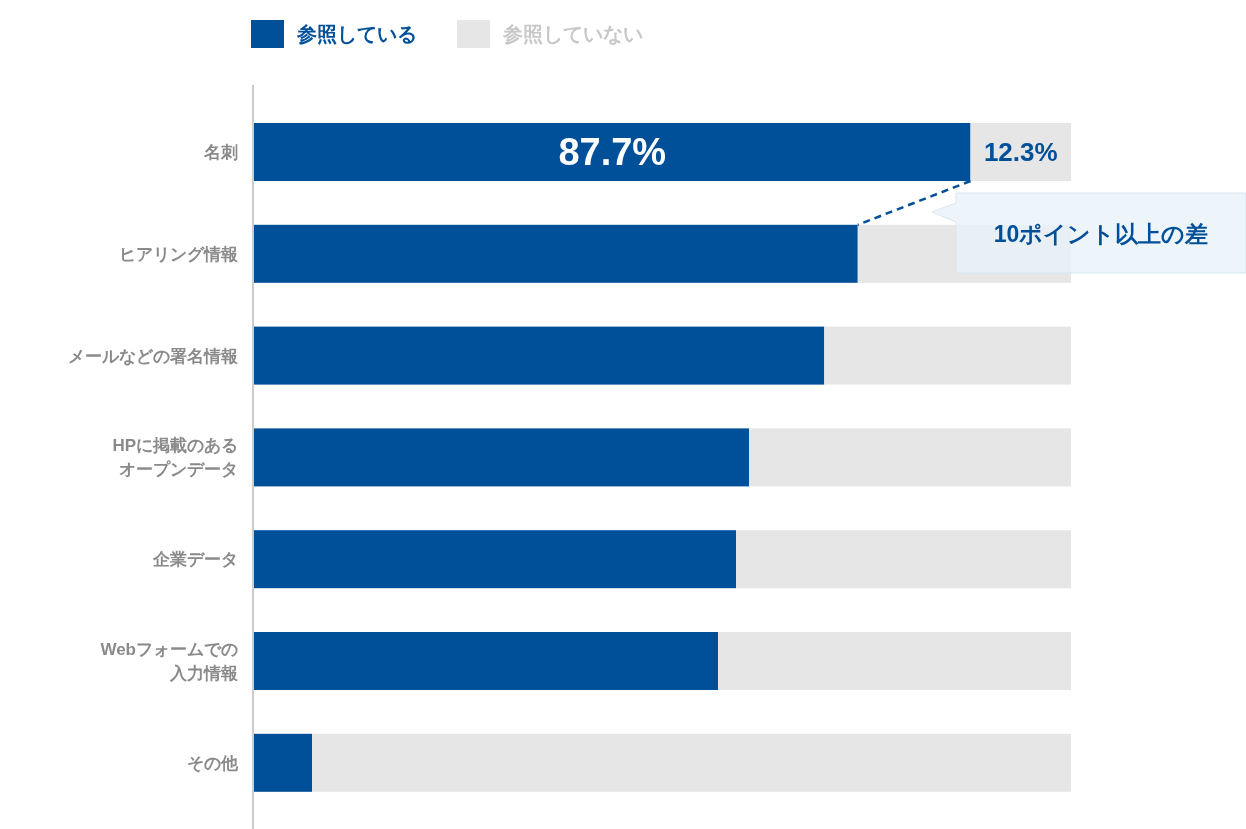  Describe the element at coordinates (179, 254) in the screenshot. I see `y-tick-label: ヒアリング情報` at that location.